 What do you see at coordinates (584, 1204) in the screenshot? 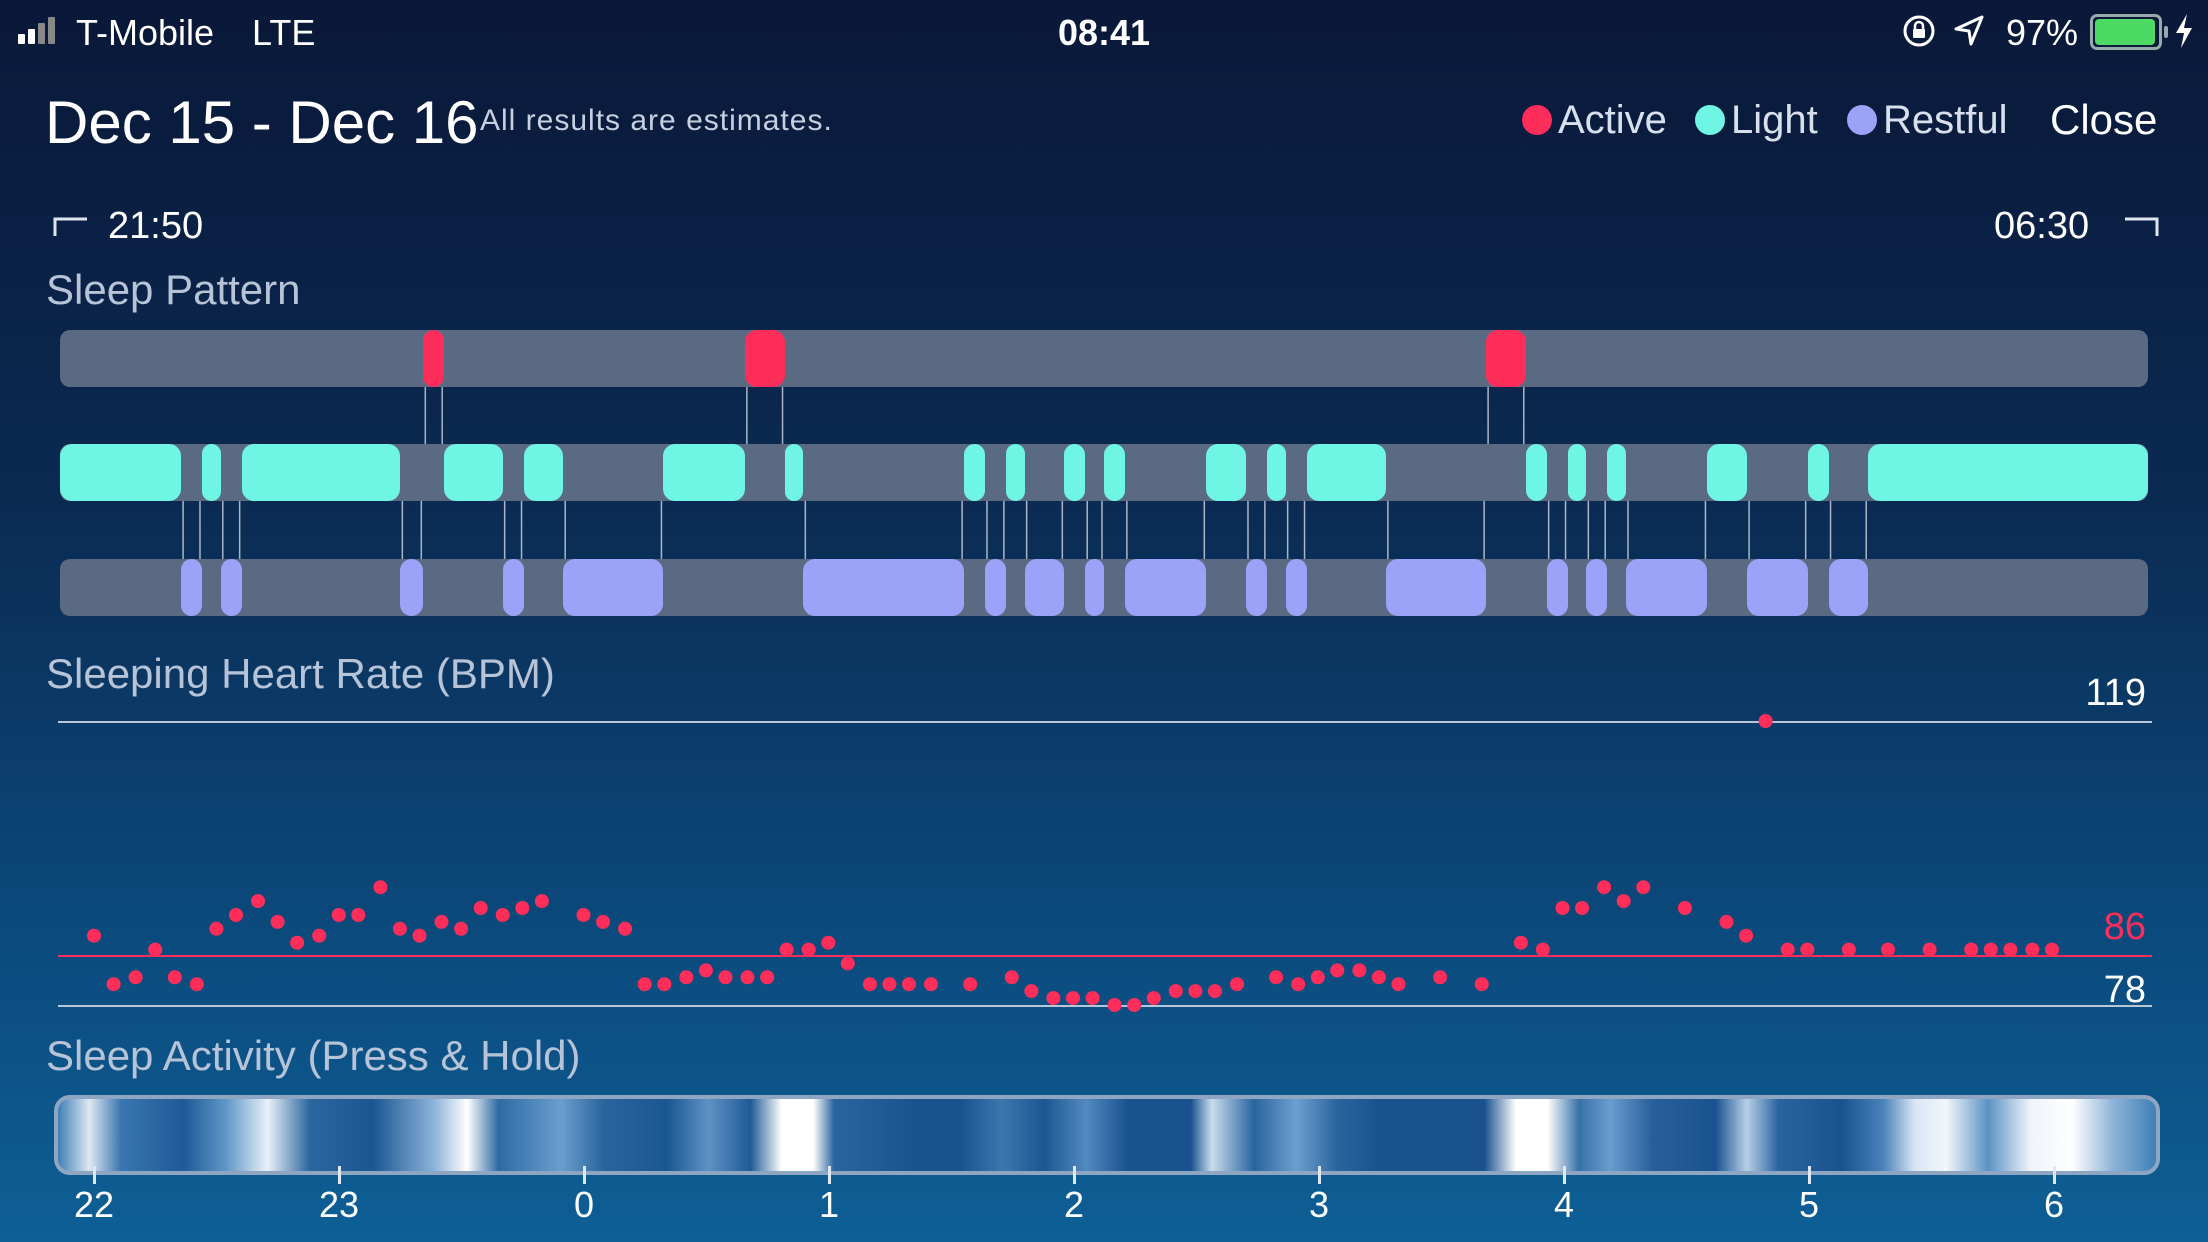
I see `axis-tick-label: 0` at bounding box center [584, 1204].